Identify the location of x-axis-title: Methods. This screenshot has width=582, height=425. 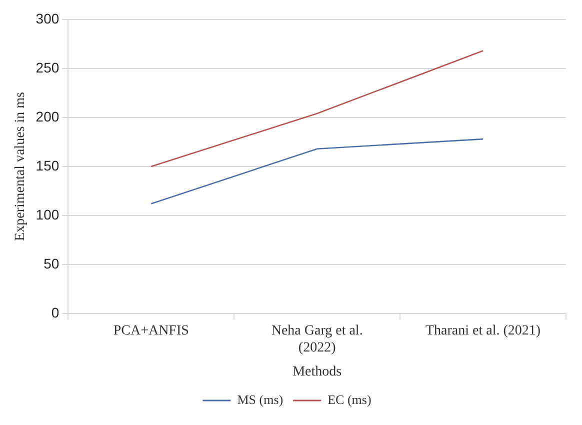
(317, 372).